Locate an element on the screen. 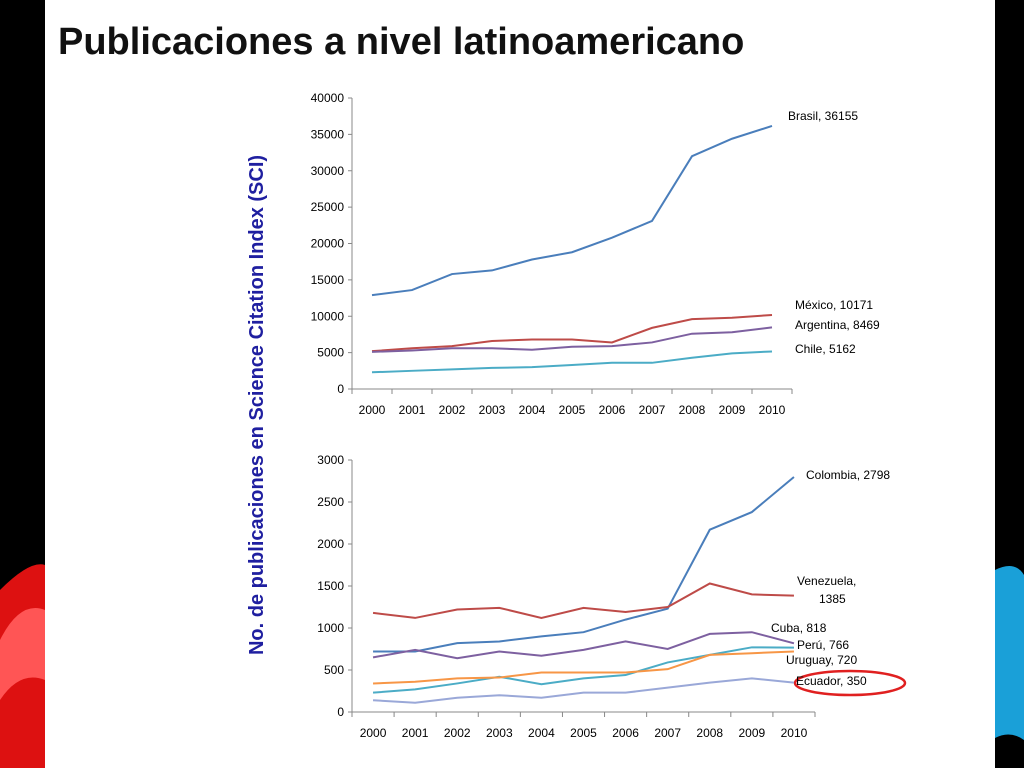 The width and height of the screenshot is (1024, 768). y-tick-label: 1000 is located at coordinates (330, 628).